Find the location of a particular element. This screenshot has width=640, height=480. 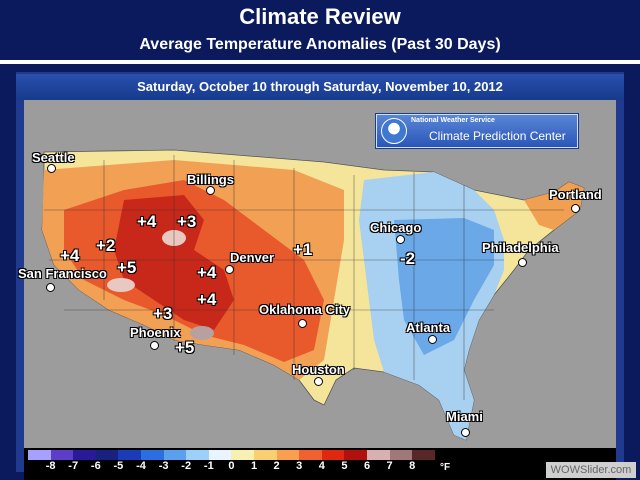

legend-tick: -5 is located at coordinates (118, 466).